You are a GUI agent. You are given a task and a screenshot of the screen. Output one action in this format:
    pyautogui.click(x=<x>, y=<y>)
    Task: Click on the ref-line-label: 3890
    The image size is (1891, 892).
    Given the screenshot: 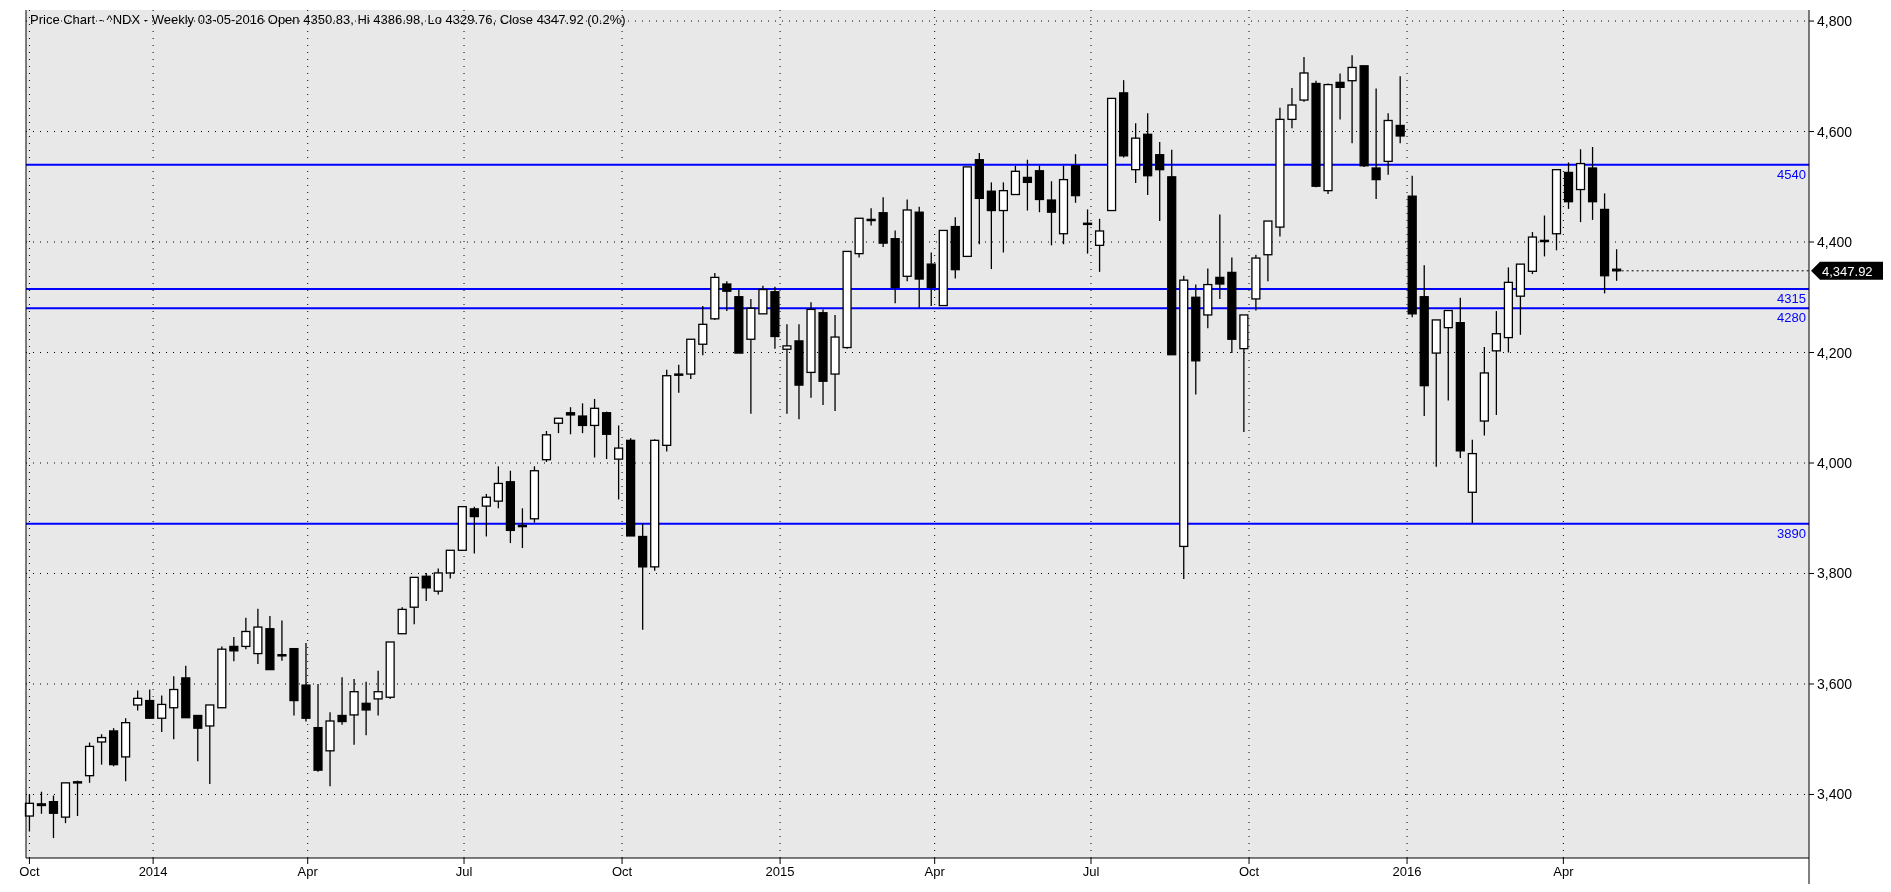 What is the action you would take?
    pyautogui.click(x=1791, y=533)
    